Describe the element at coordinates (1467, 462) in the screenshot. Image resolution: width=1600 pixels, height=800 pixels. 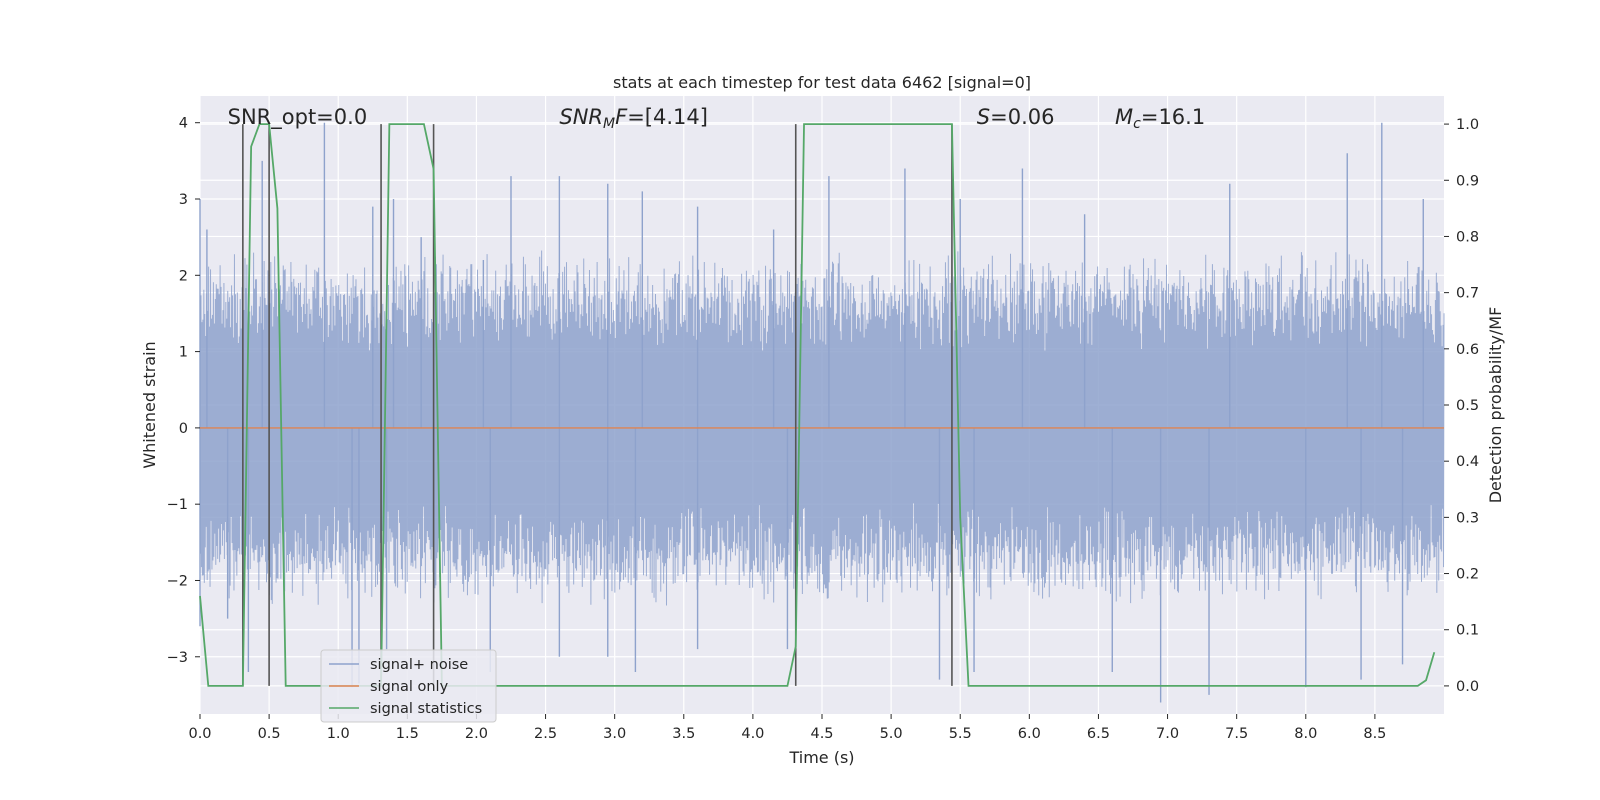
I see `y-right-tick-label: 0.4` at that location.